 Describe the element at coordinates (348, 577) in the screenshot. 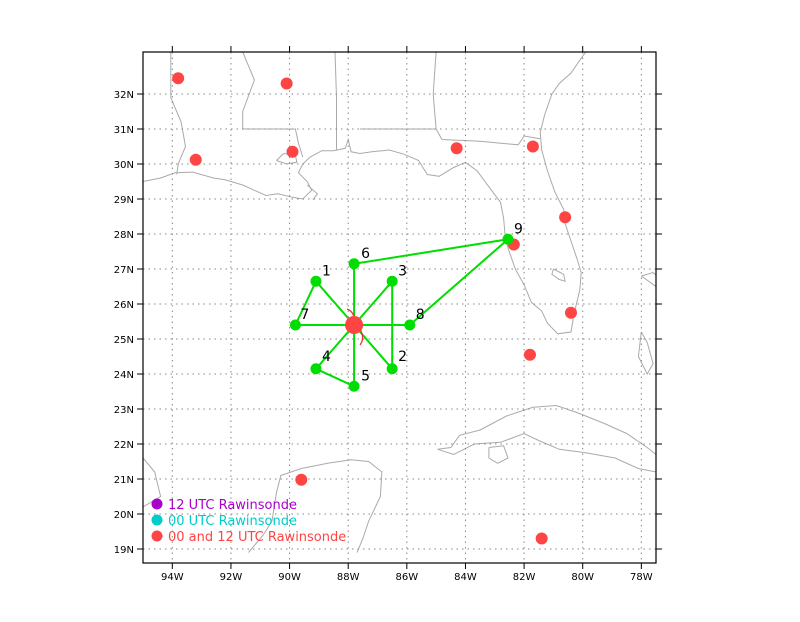

I see `lon-tick-label: 88W` at that location.